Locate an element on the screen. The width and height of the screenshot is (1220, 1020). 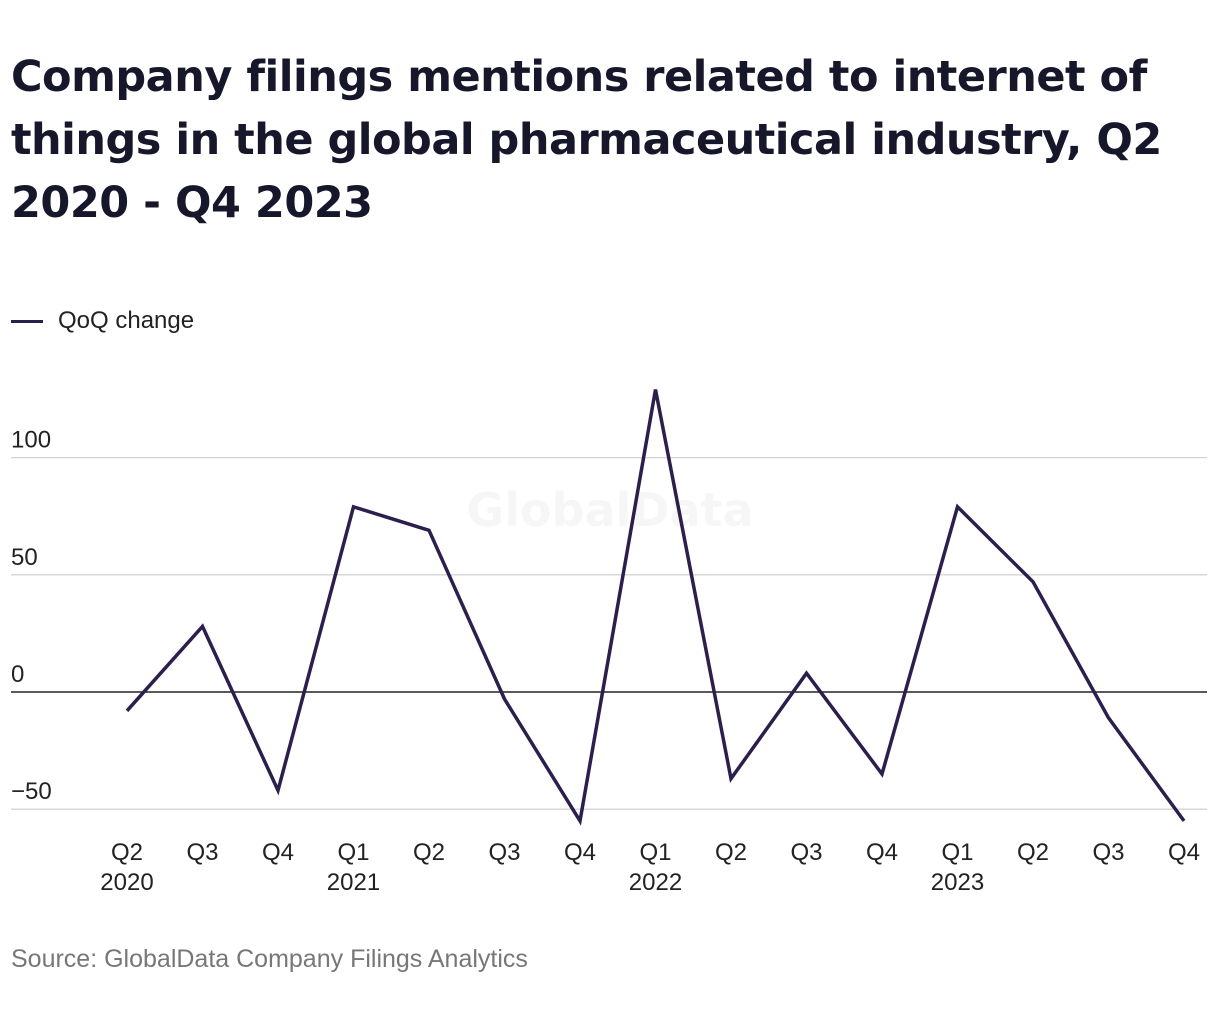
x-tick-year-label: 2020 is located at coordinates (126, 882).